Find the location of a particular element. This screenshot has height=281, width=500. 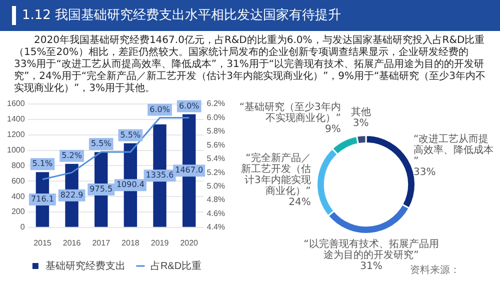

y-tick-label: 600 is located at coordinates (18, 181).